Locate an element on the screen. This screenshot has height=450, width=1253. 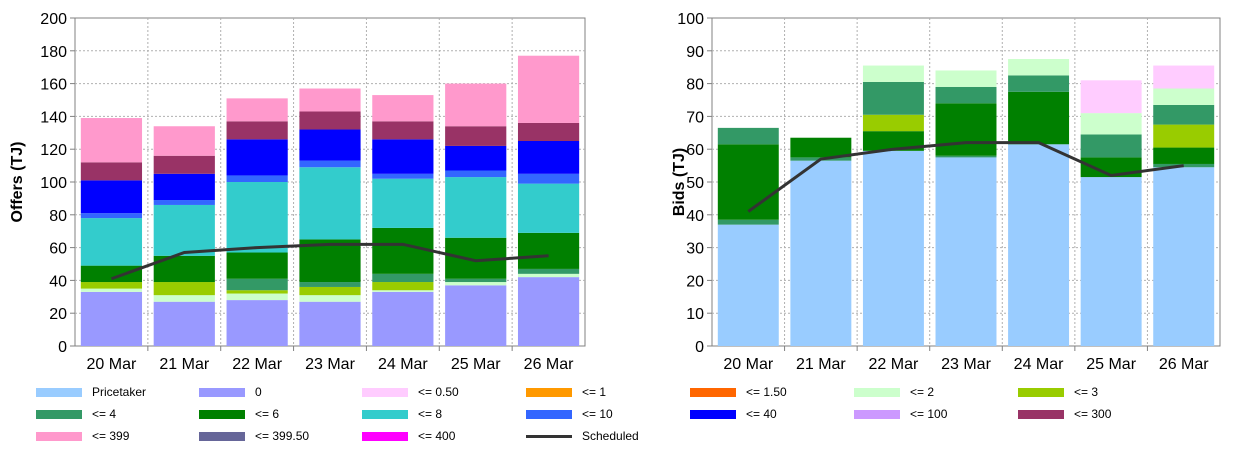
legend-item: <= 40 is located at coordinates (733, 414).